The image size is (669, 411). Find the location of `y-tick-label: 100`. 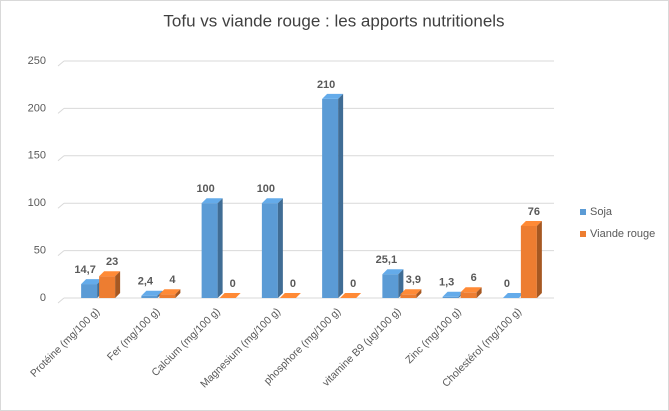

y-tick-label: 100 is located at coordinates (37, 203).